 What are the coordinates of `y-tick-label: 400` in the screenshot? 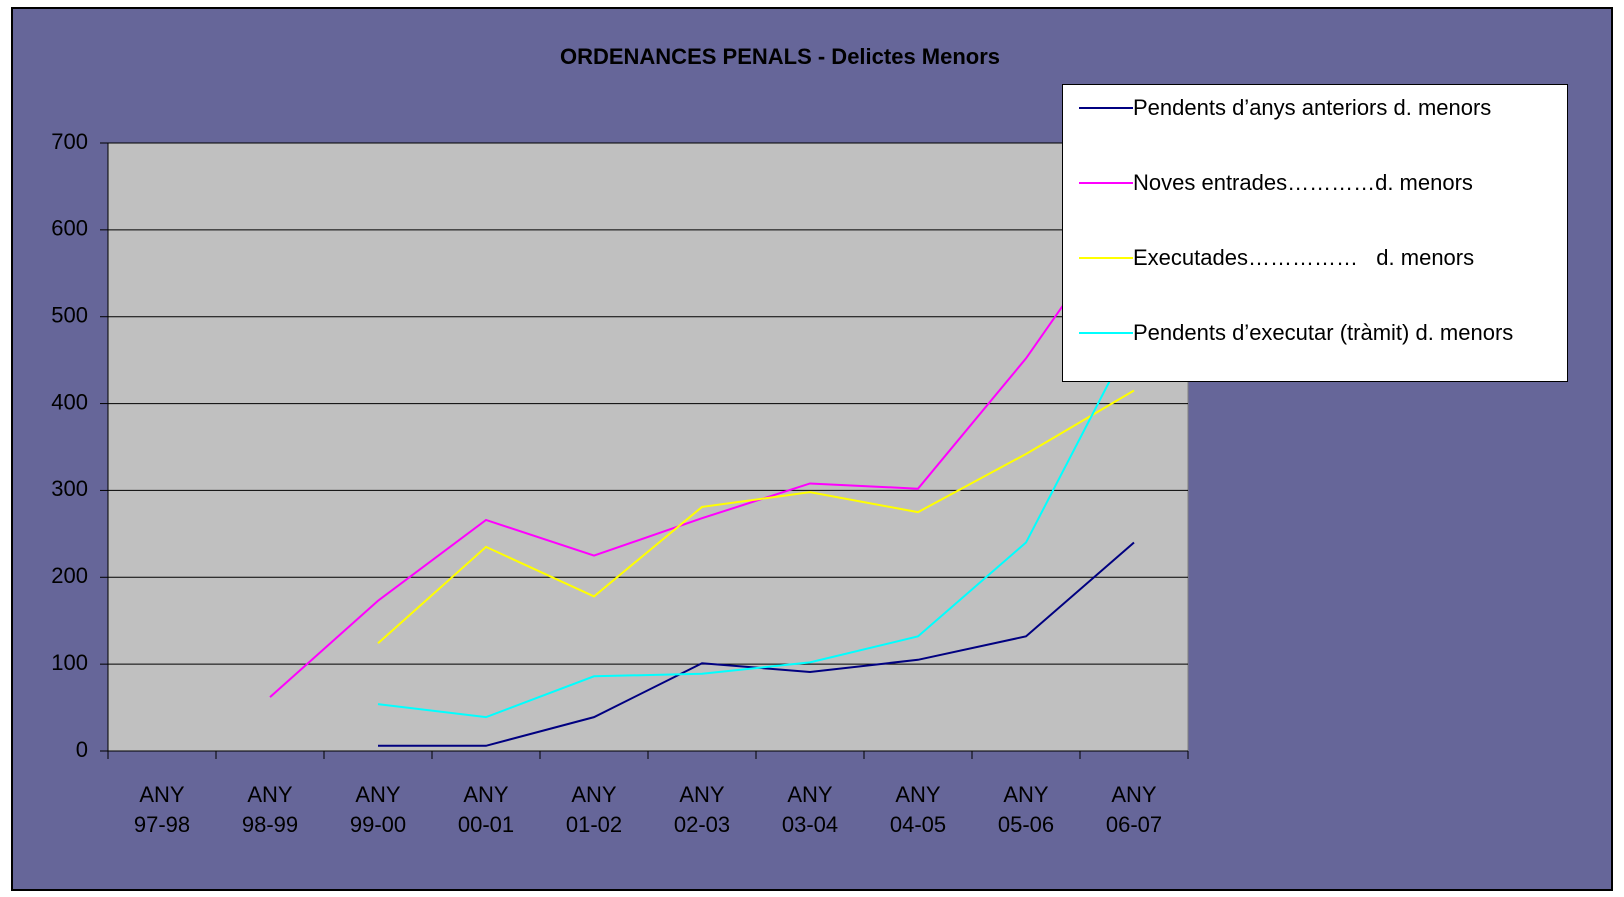 It's located at (69, 401).